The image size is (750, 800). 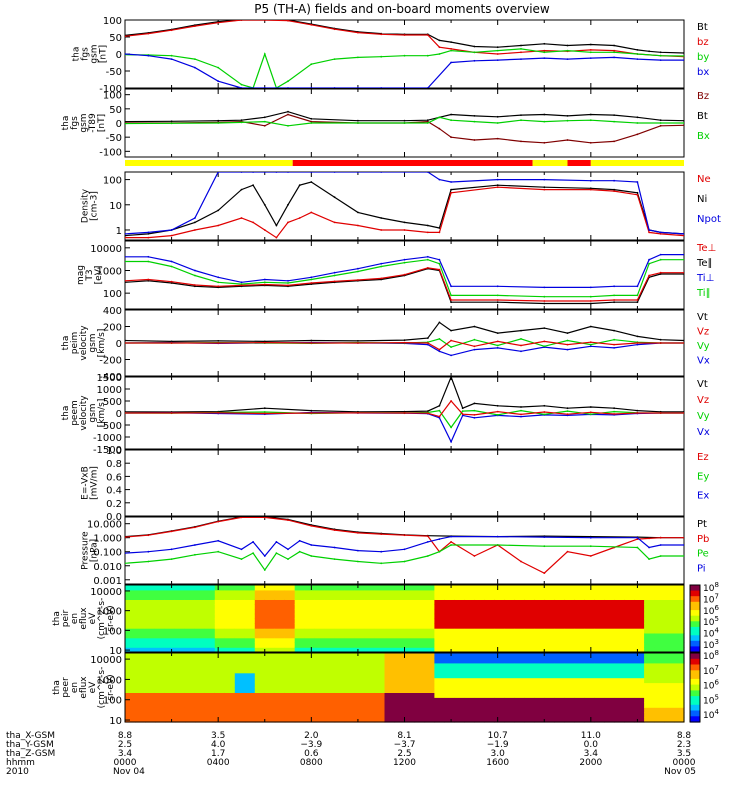 I want to click on y-tick-label: -100, so click(x=110, y=89).